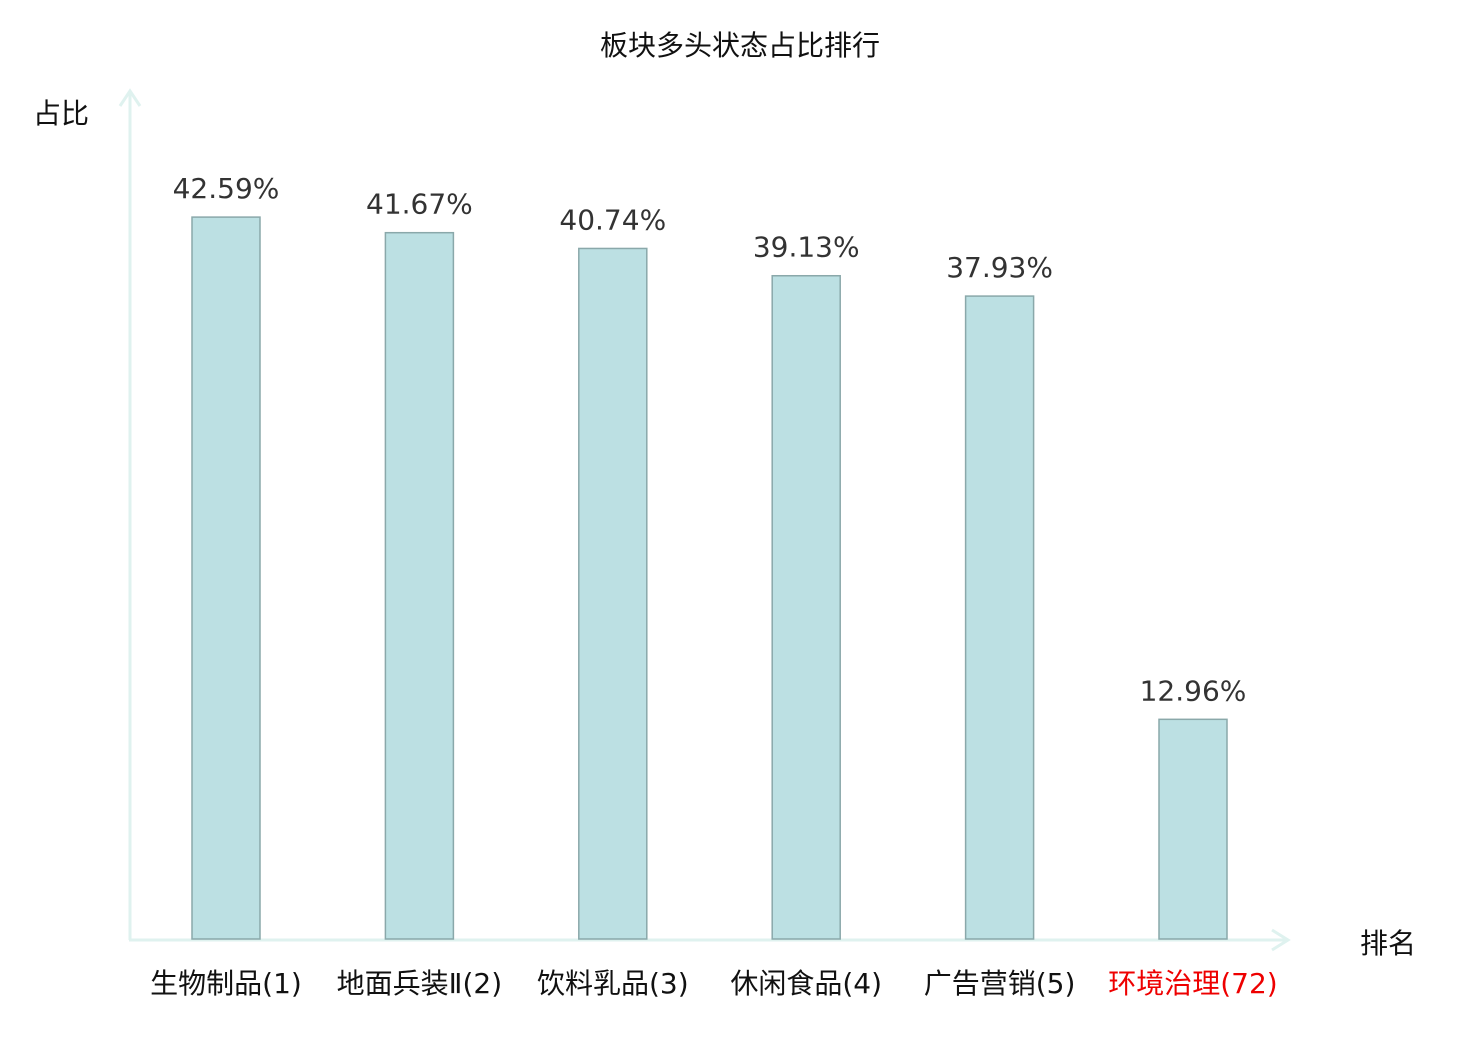  What do you see at coordinates (1193, 690) in the screenshot?
I see `data-label: 12.96%` at bounding box center [1193, 690].